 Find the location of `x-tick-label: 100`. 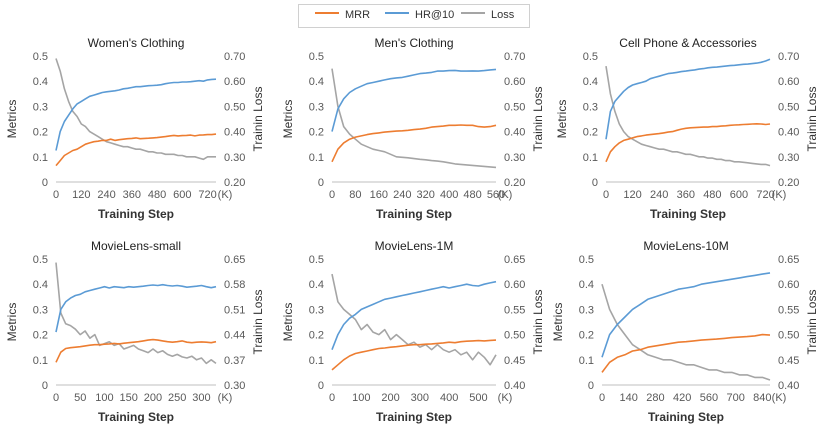

x-tick-label: 100 is located at coordinates (361, 398).